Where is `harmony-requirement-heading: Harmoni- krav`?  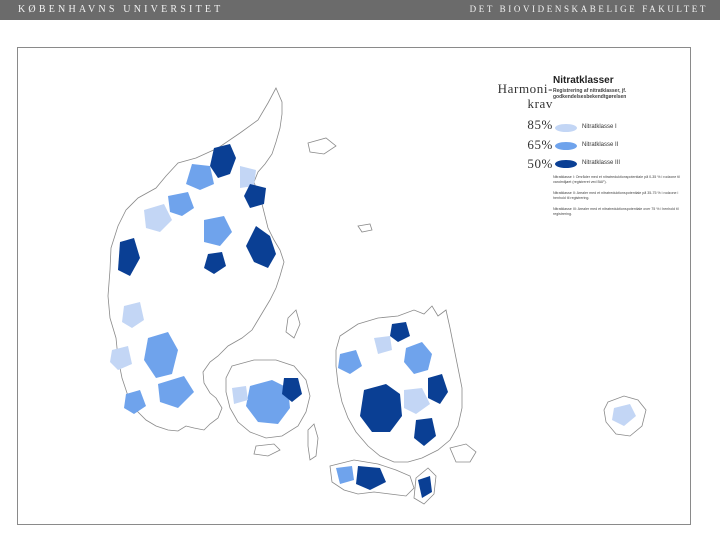 harmony-requirement-heading: Harmoni- krav is located at coordinates (513, 96).